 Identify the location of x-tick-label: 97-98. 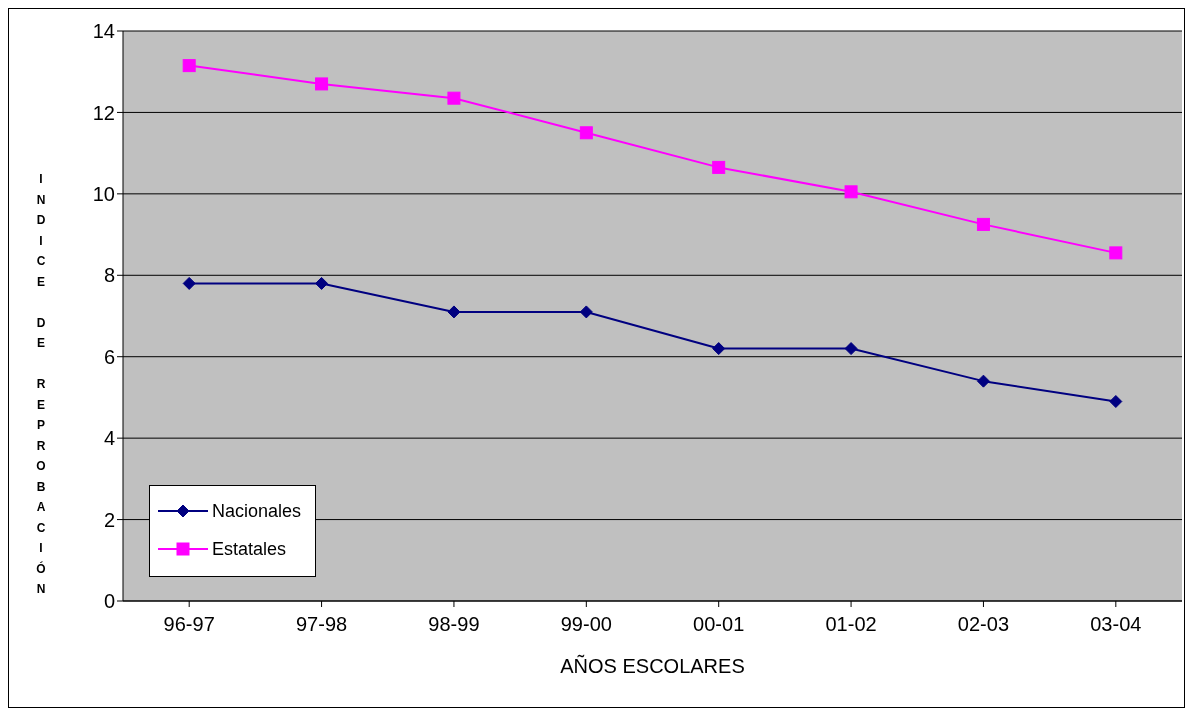
(321, 624).